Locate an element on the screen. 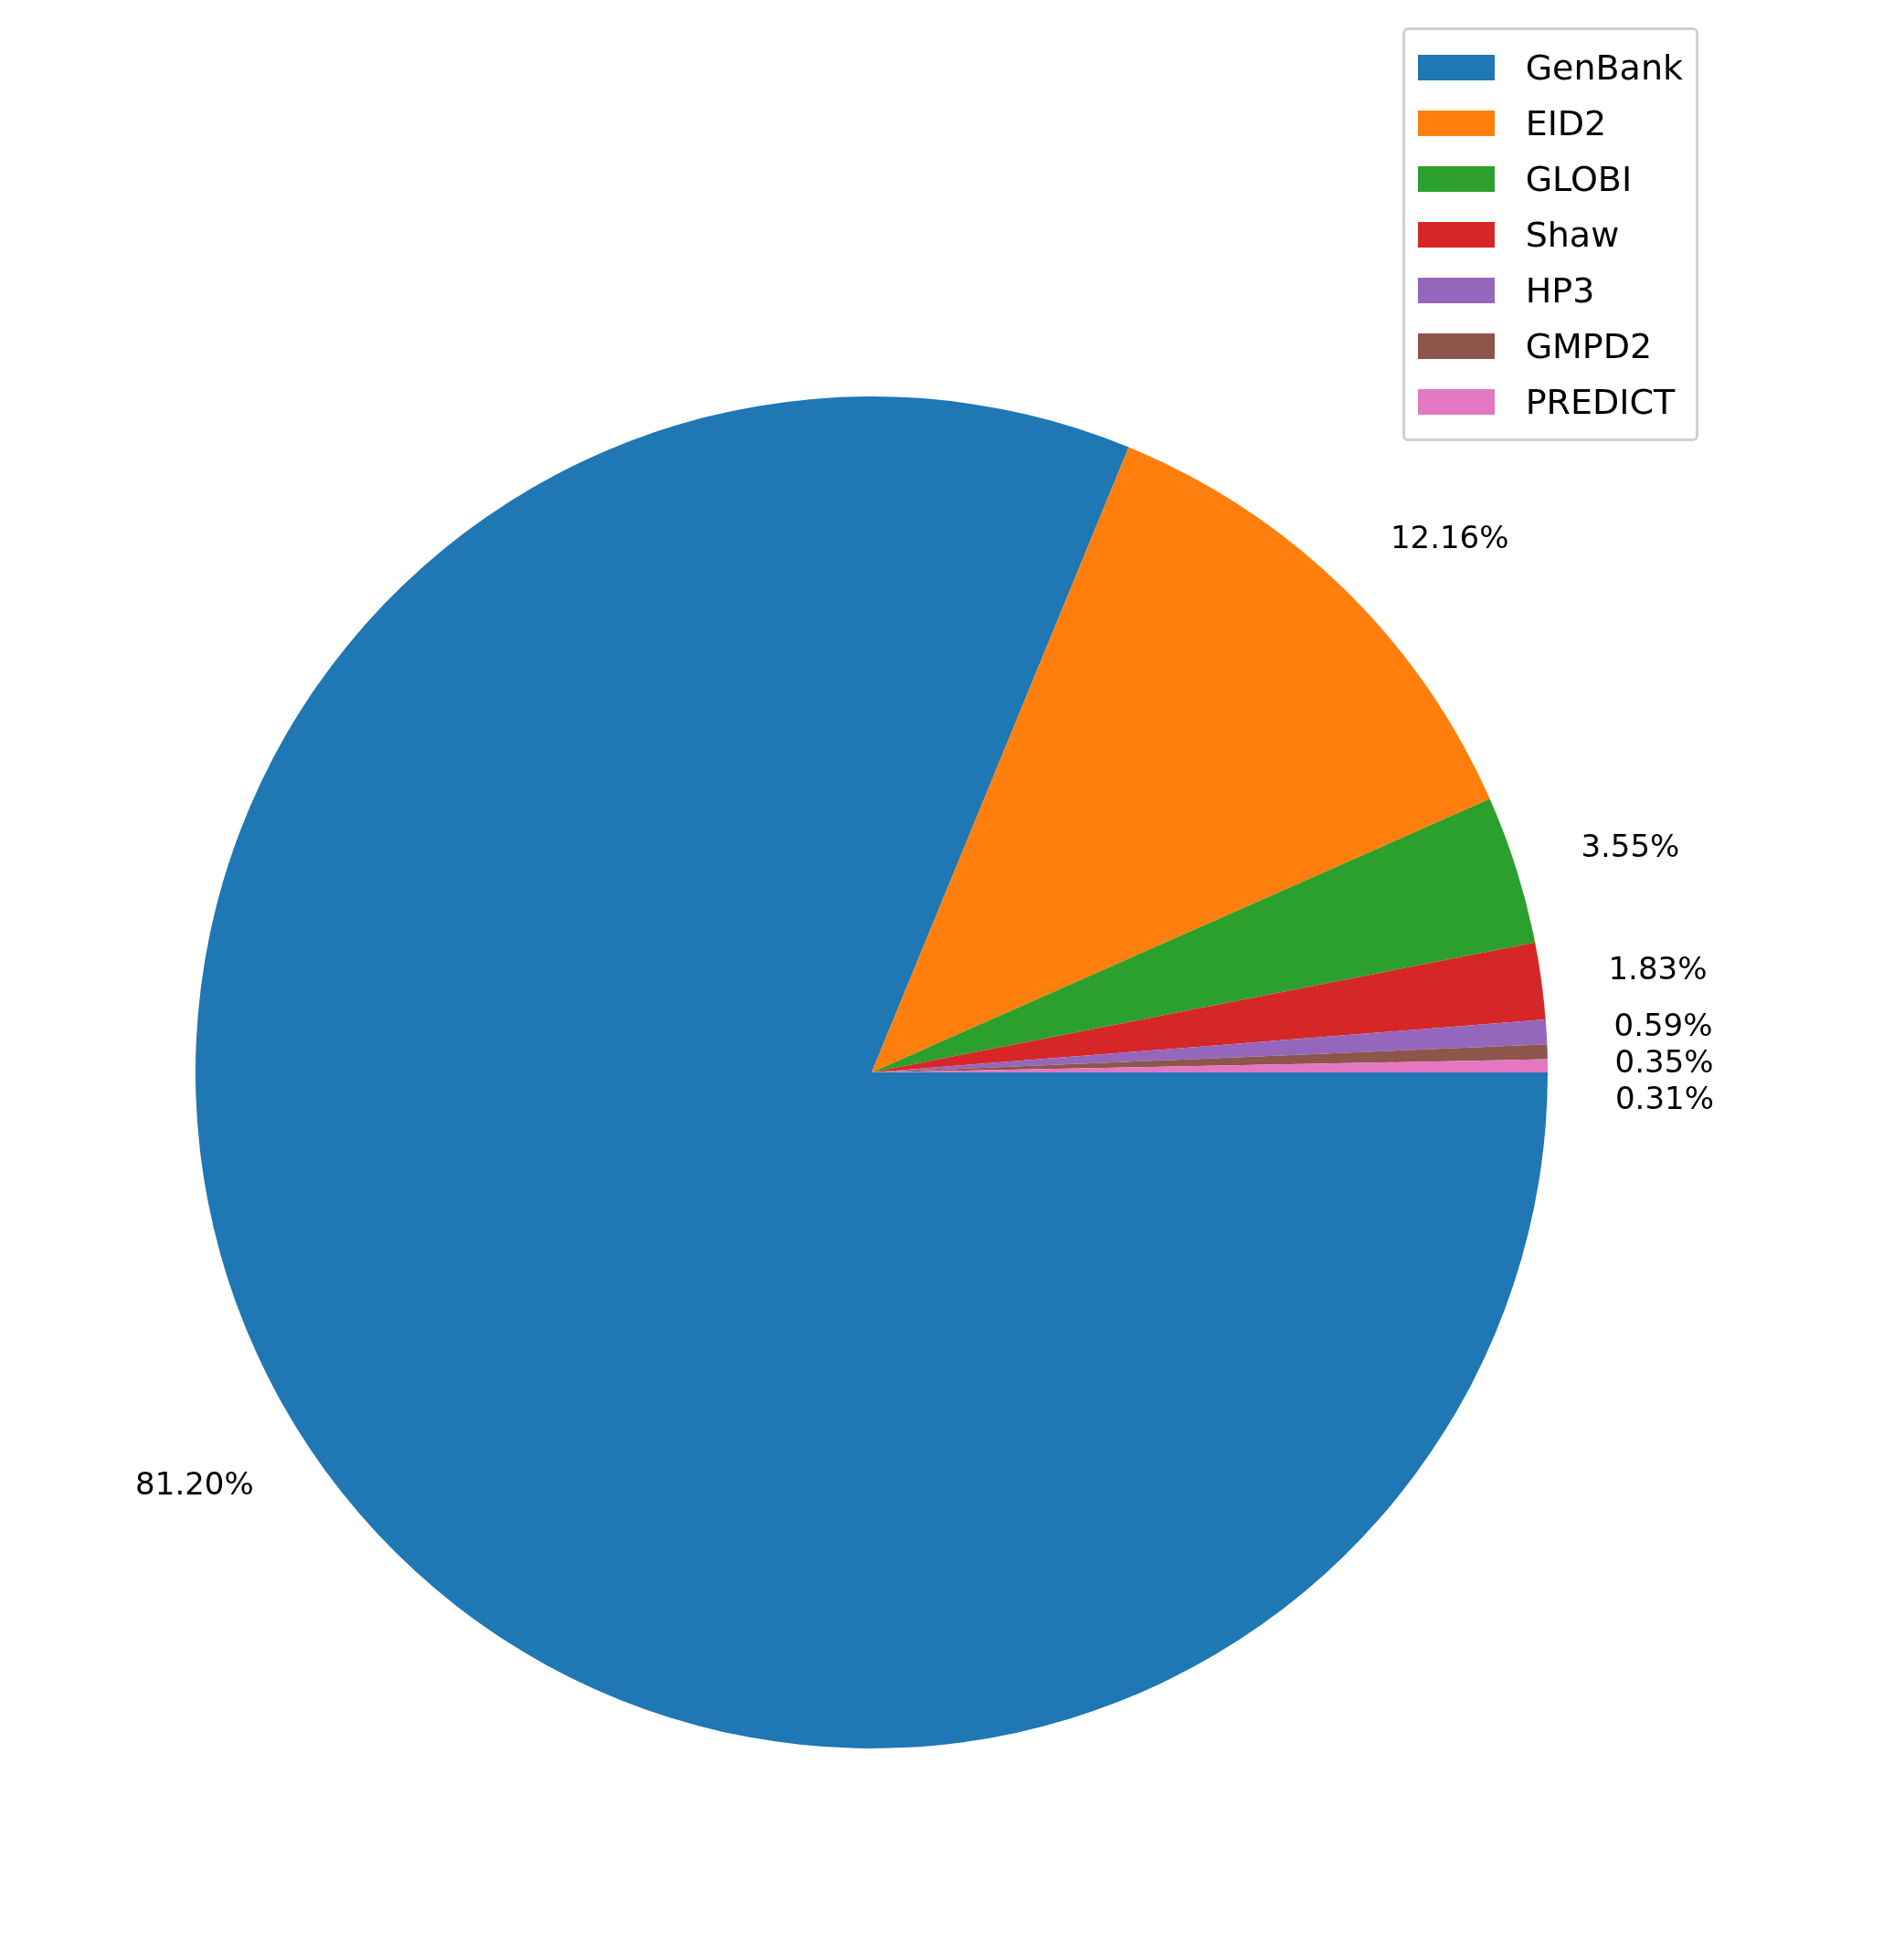  data-label: 0.59% is located at coordinates (1663, 1025).